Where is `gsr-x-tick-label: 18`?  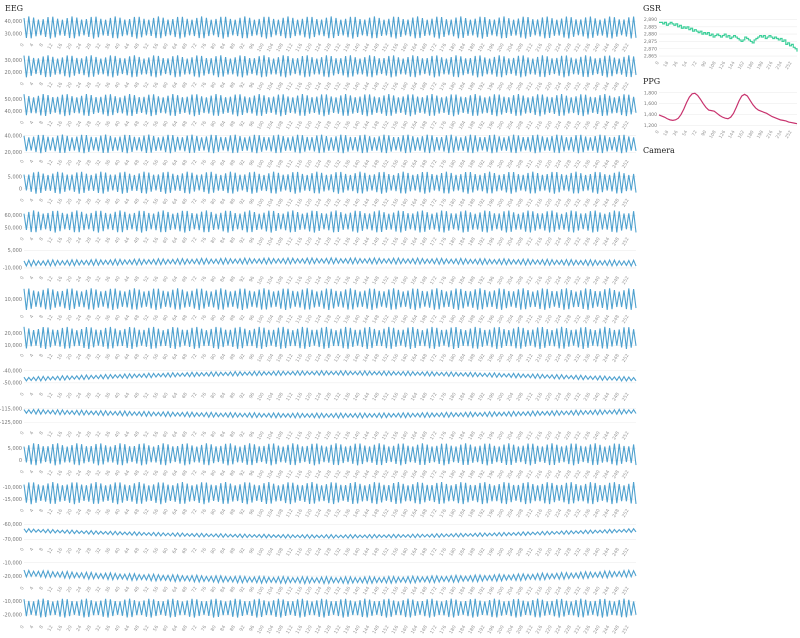
gsr-x-tick-label: 18 is located at coordinates (666, 64).